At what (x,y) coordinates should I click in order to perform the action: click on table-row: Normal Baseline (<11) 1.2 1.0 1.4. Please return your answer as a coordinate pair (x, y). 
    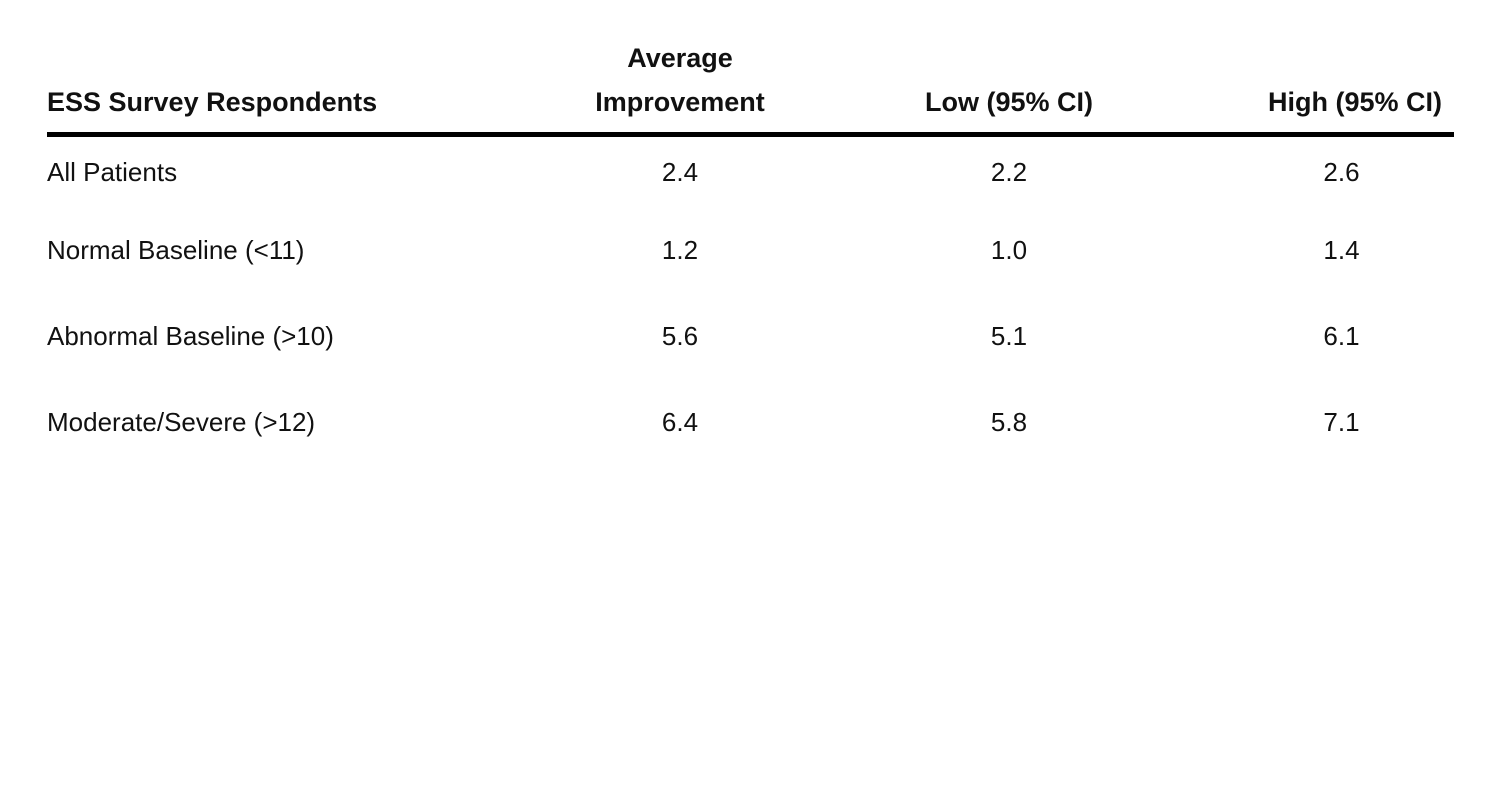
    Looking at the image, I should click on (750, 250).